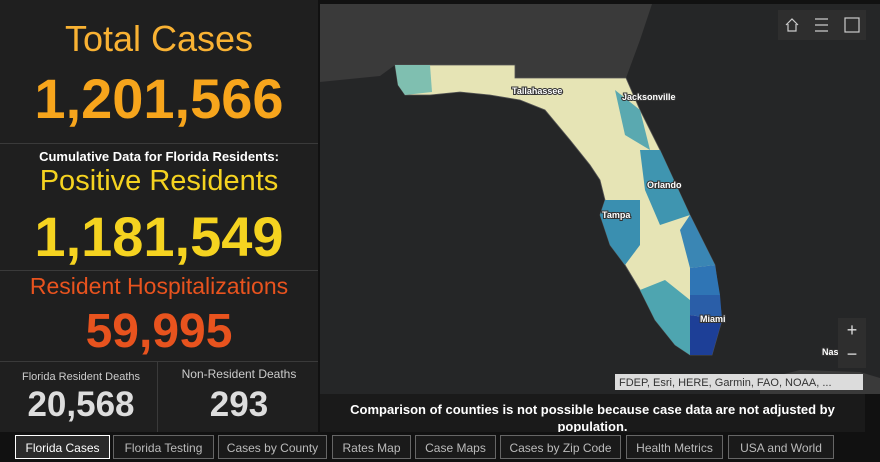 Image resolution: width=880 pixels, height=462 pixels. What do you see at coordinates (537, 91) in the screenshot?
I see `city-label: Tallahassee` at bounding box center [537, 91].